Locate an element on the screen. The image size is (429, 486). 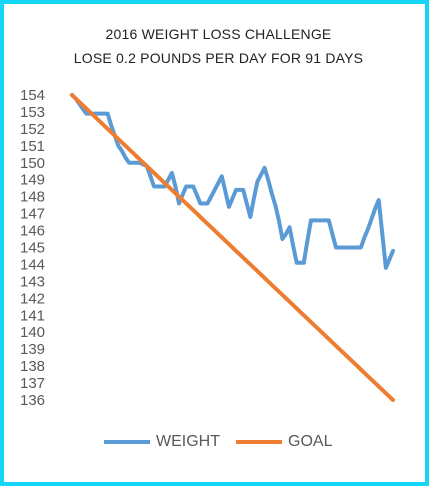
y-tick-label: 151 is located at coordinates (32, 146).